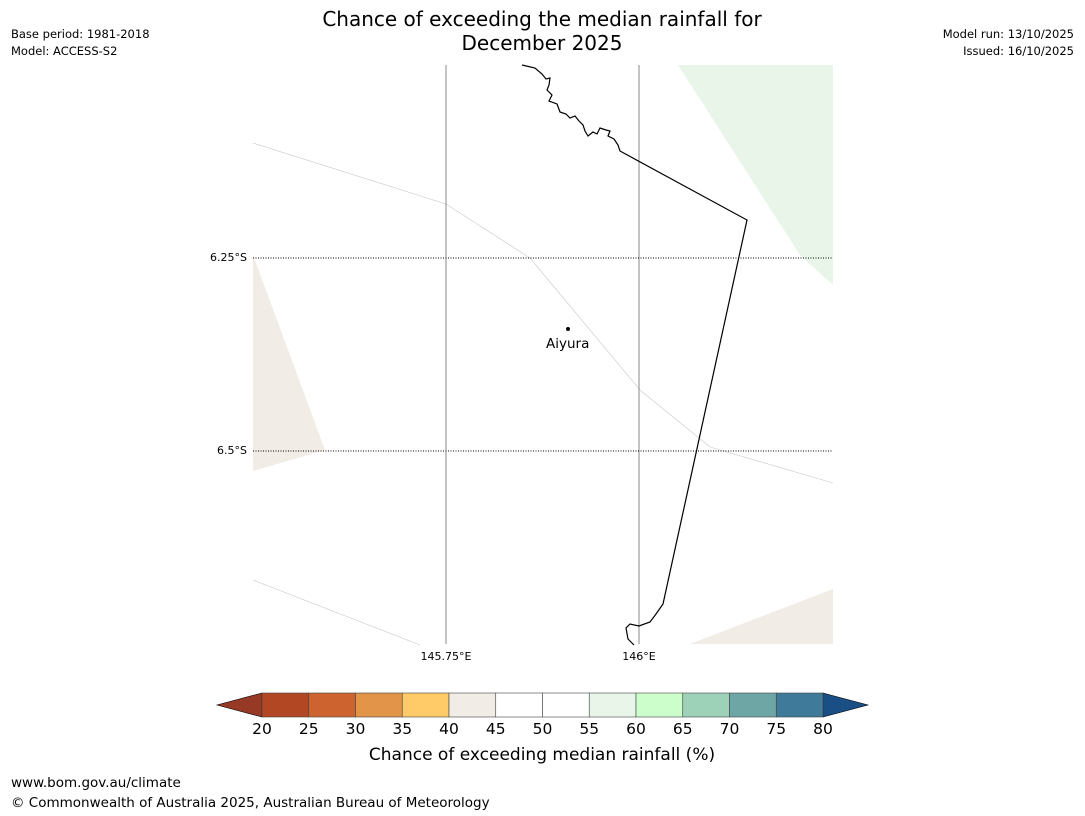 This screenshot has height=816, width=1085. Describe the element at coordinates (402, 729) in the screenshot. I see `colorbar-tick-label: 35` at that location.